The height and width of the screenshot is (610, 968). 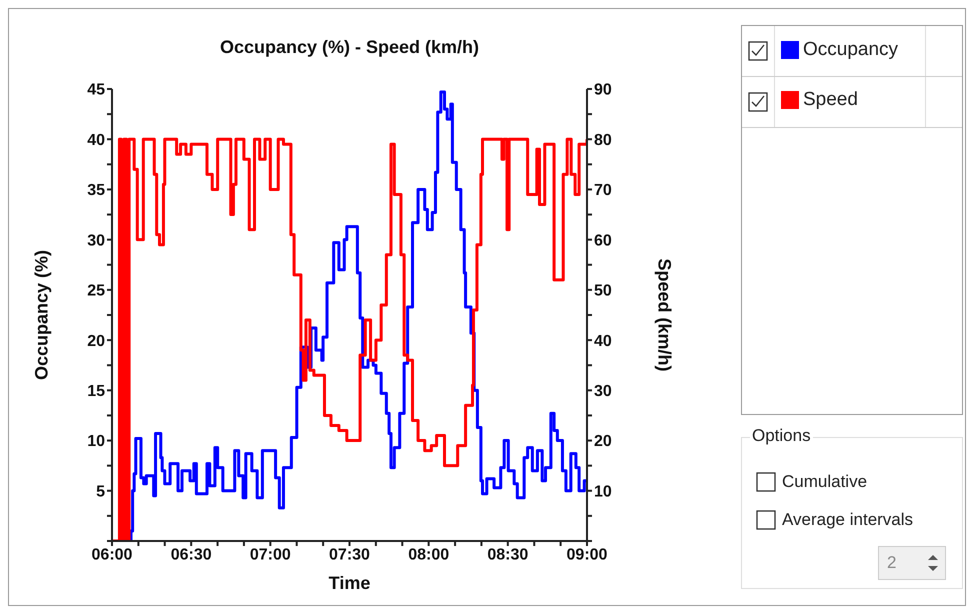 I want to click on y-axis-title: Occupancy (%), so click(x=41, y=315).